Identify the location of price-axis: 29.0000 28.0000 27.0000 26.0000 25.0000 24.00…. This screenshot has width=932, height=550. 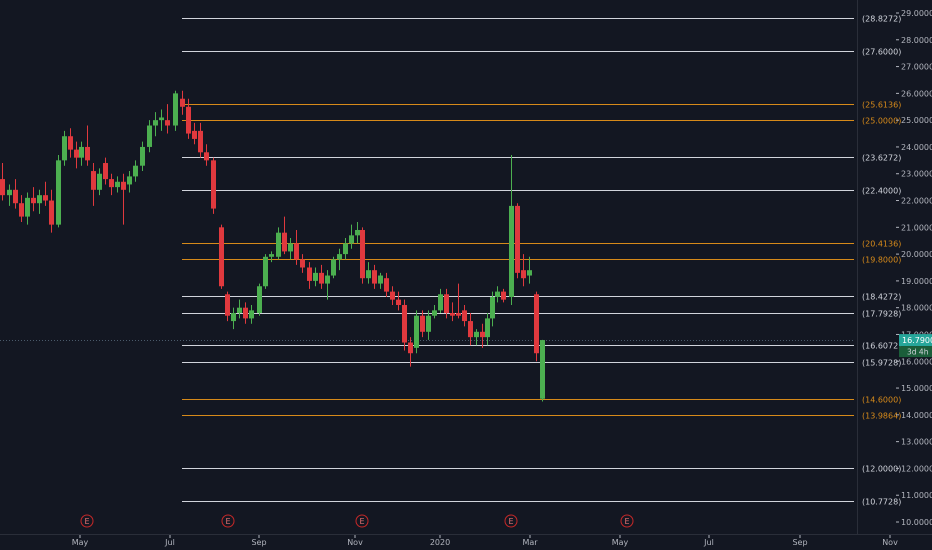
(894, 267).